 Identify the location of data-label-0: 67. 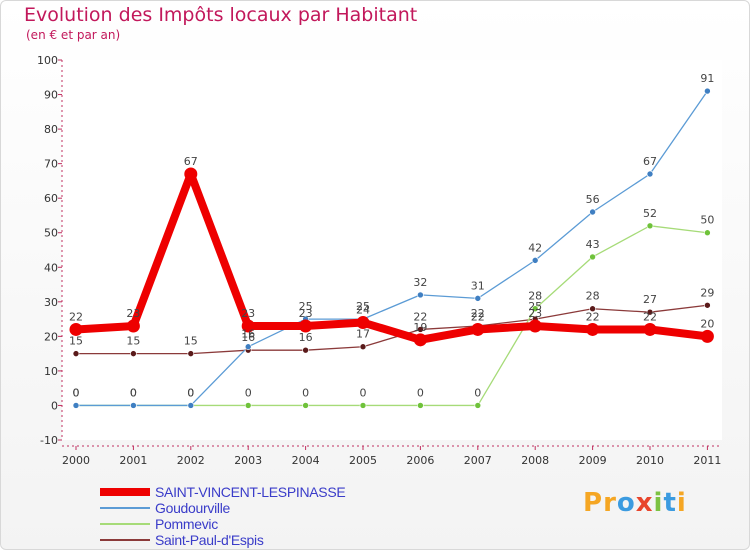
(191, 161).